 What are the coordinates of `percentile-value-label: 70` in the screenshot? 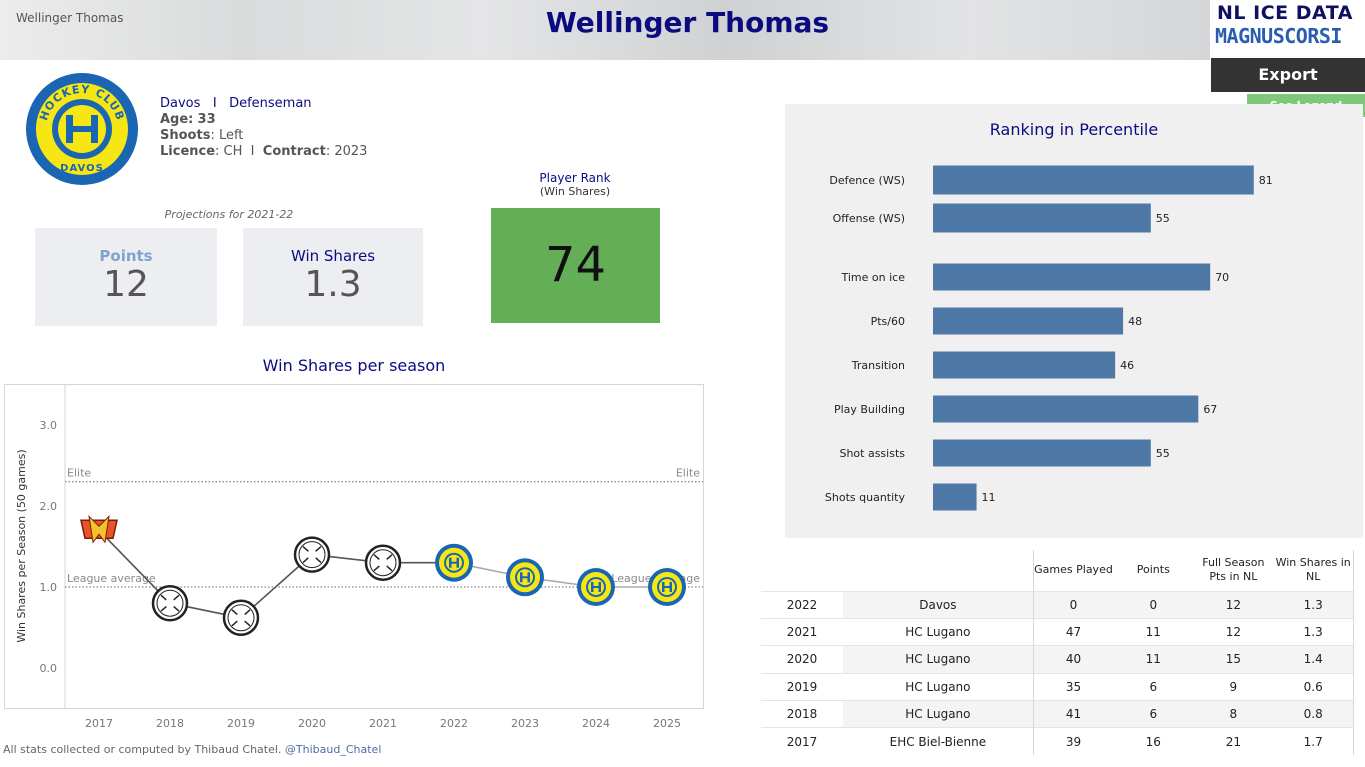 It's located at (1222, 277).